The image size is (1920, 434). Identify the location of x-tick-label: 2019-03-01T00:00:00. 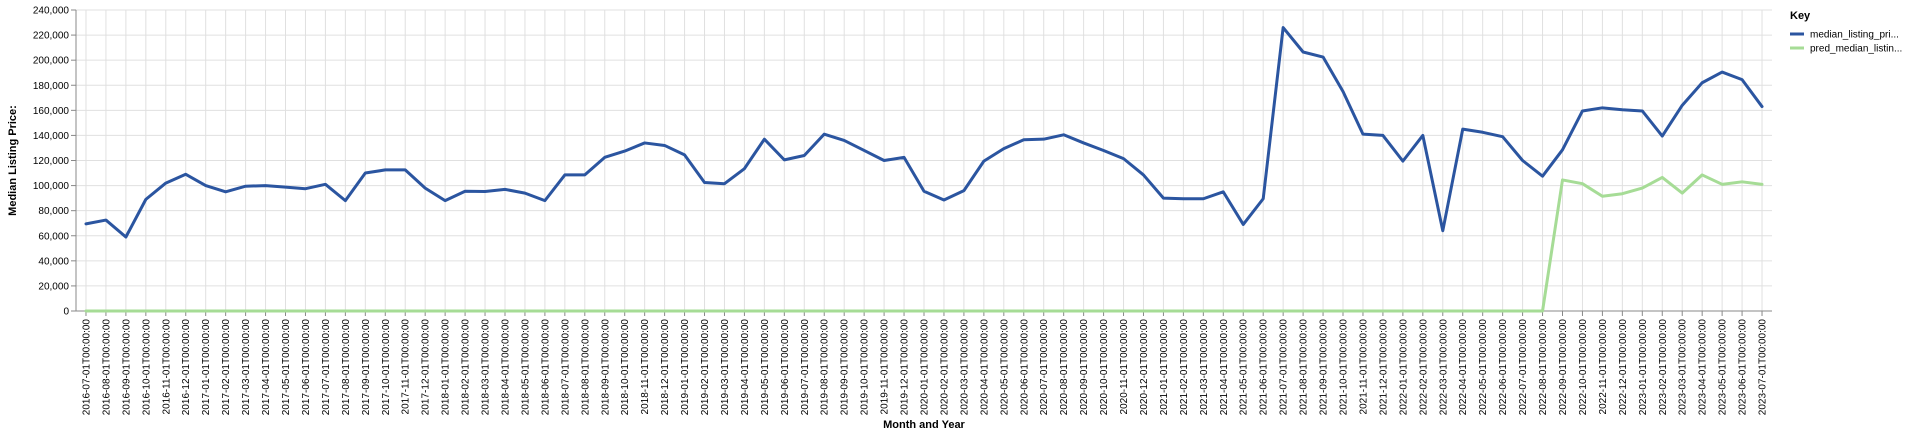
(725, 367).